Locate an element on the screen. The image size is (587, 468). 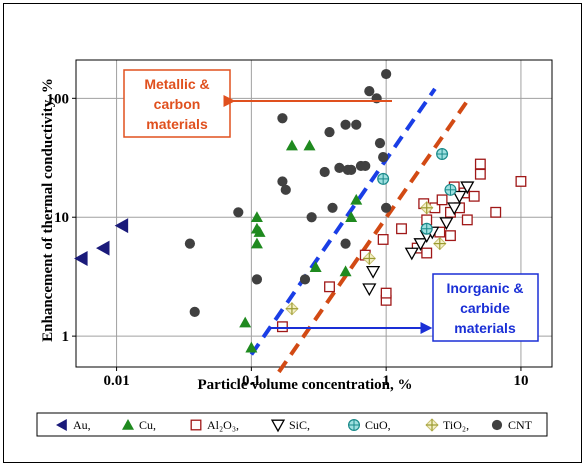
legend-label-cu: Cu, is located at coordinates (147, 425).